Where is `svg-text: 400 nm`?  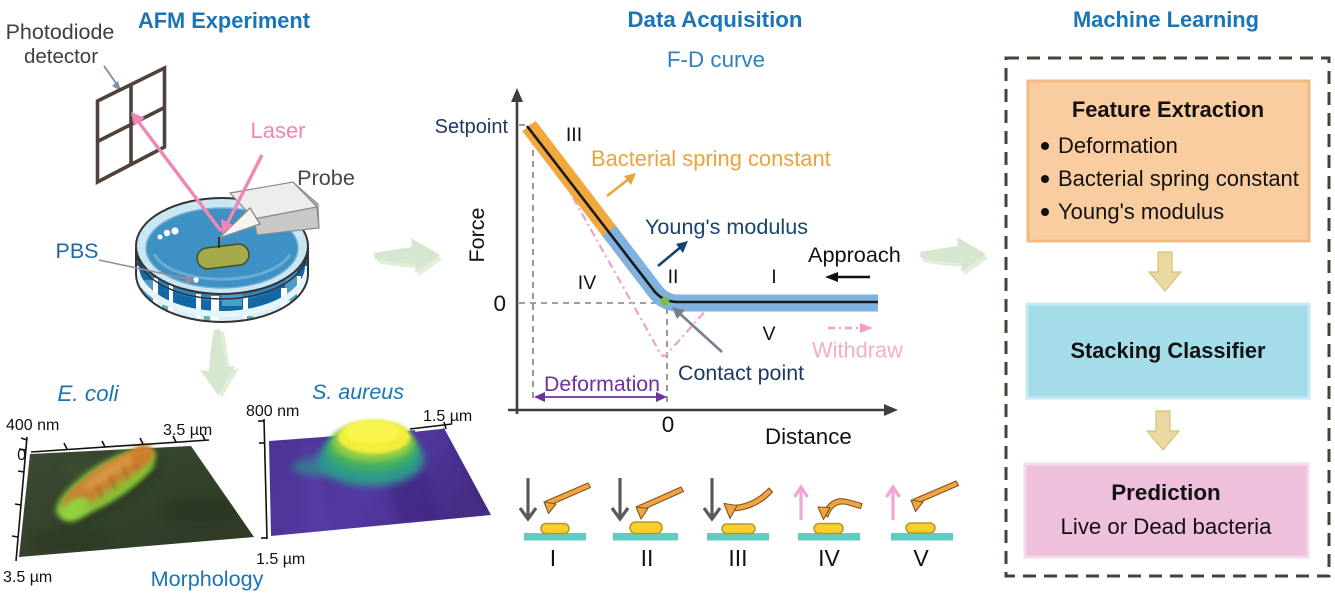
svg-text: 400 nm is located at coordinates (32, 425).